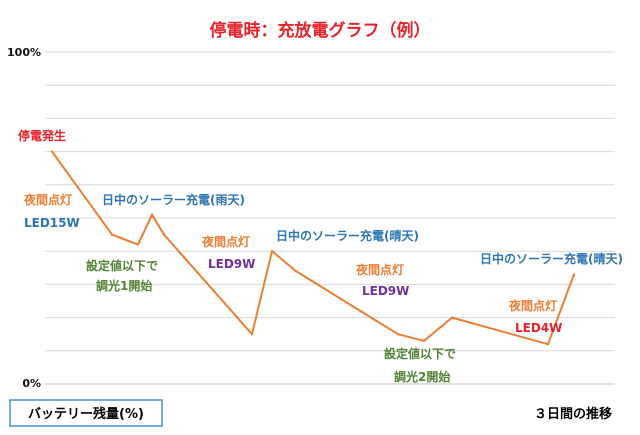 Image resolution: width=640 pixels, height=435 pixels. What do you see at coordinates (31, 383) in the screenshot?
I see `y-tick-label-bottom: 0%` at bounding box center [31, 383].